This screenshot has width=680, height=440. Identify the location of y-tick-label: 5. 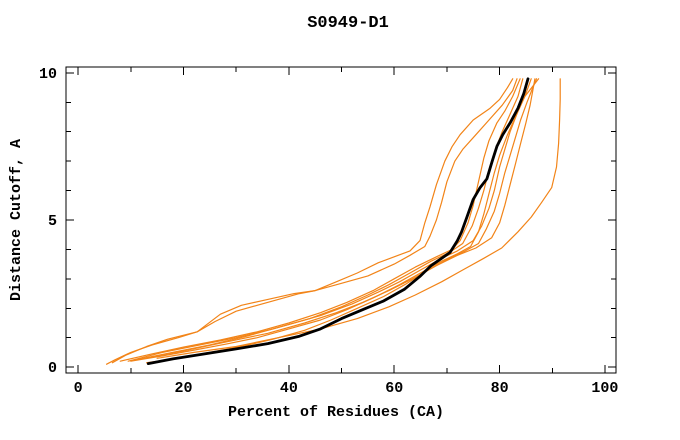
(52, 221).